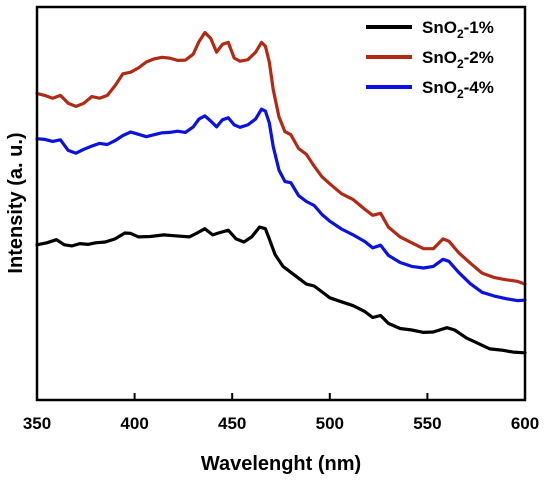 The image size is (550, 483). What do you see at coordinates (281, 413) in the screenshot?
I see `ticks-layer: 350 400 450 500 550 600` at bounding box center [281, 413].